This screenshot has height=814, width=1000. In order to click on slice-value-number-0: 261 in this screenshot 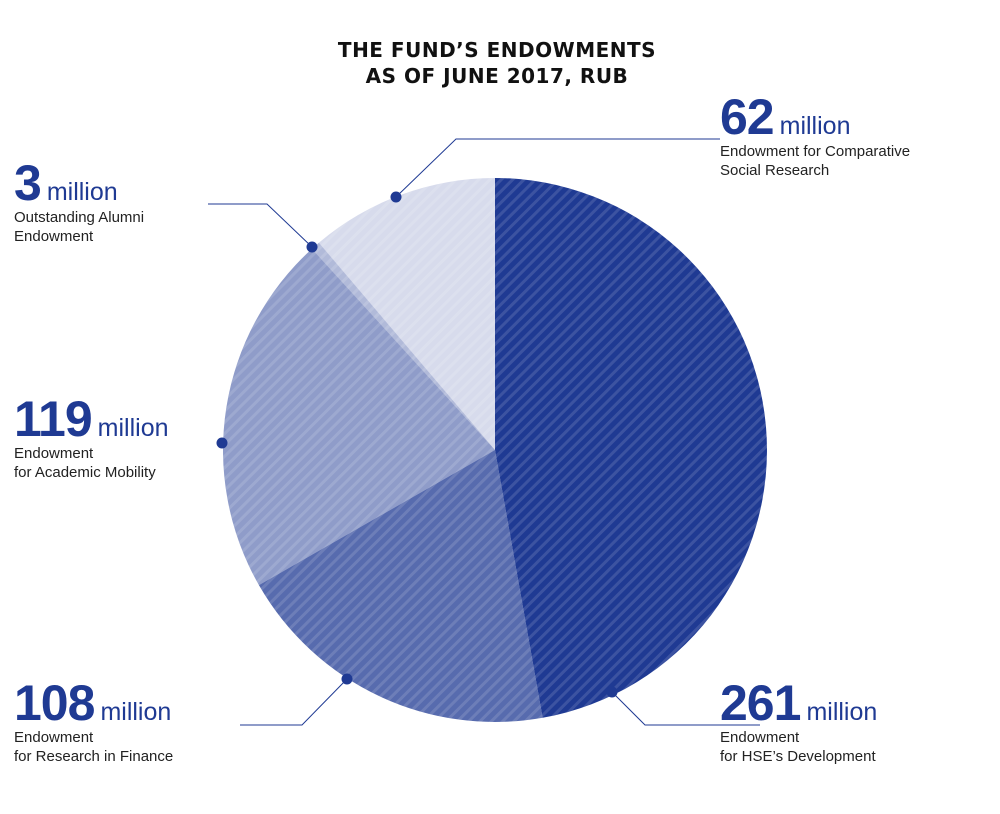, I will do `click(760, 703)`.